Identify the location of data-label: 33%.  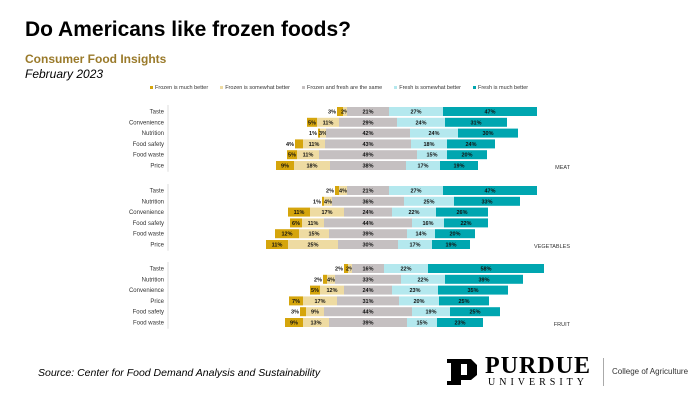
(367, 280).